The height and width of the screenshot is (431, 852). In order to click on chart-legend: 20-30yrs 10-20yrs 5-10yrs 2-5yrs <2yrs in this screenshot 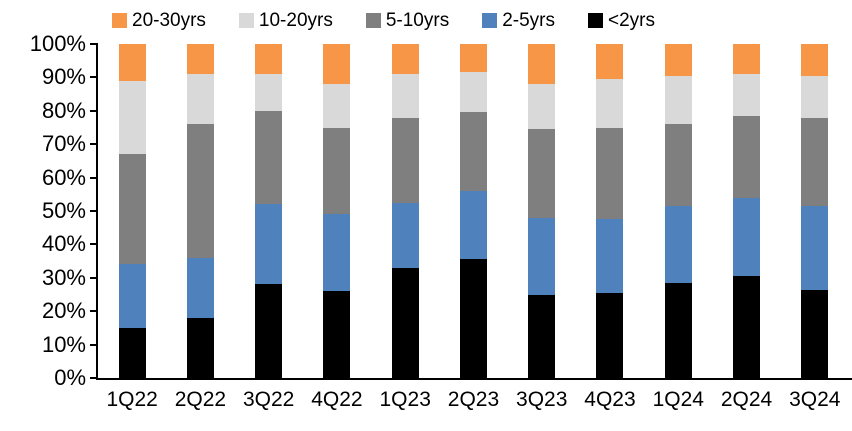, I will do `click(383, 20)`.